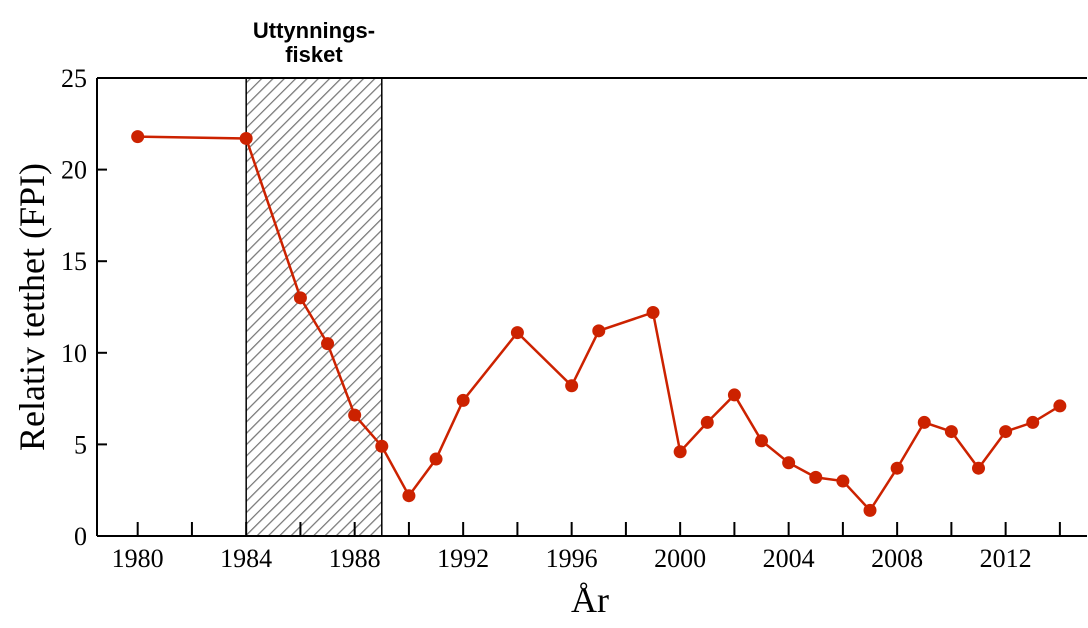 This screenshot has width=1088, height=628. What do you see at coordinates (80, 536) in the screenshot?
I see `y-tick-label: 0` at bounding box center [80, 536].